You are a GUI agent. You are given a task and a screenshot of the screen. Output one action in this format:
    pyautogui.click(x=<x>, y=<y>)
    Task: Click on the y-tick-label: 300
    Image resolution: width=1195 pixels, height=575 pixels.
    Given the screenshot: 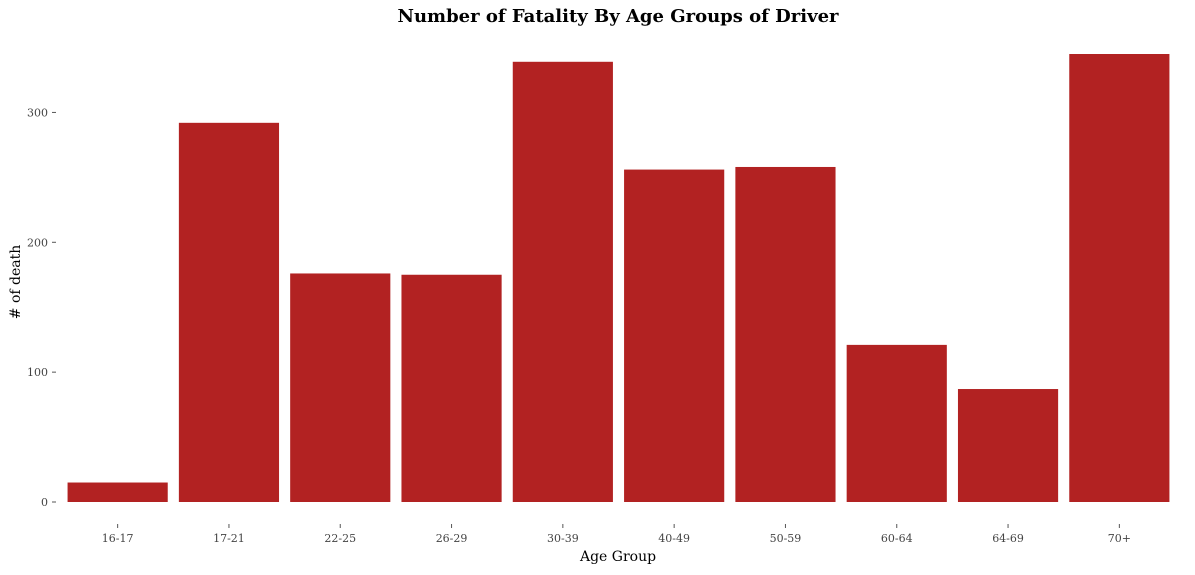 What is the action you would take?
    pyautogui.click(x=37, y=112)
    